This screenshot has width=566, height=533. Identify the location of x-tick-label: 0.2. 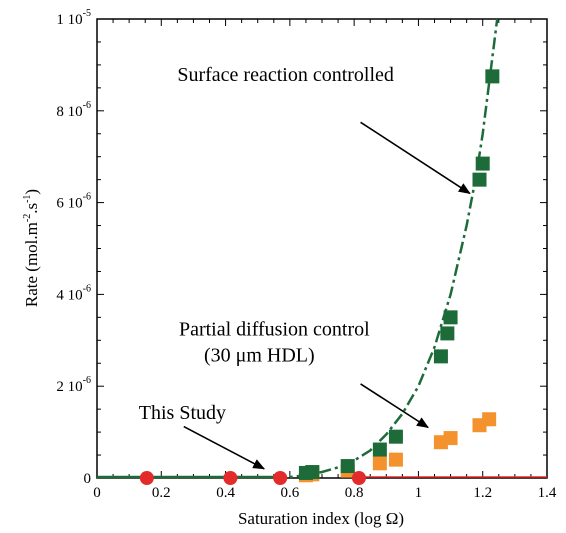
(161, 493).